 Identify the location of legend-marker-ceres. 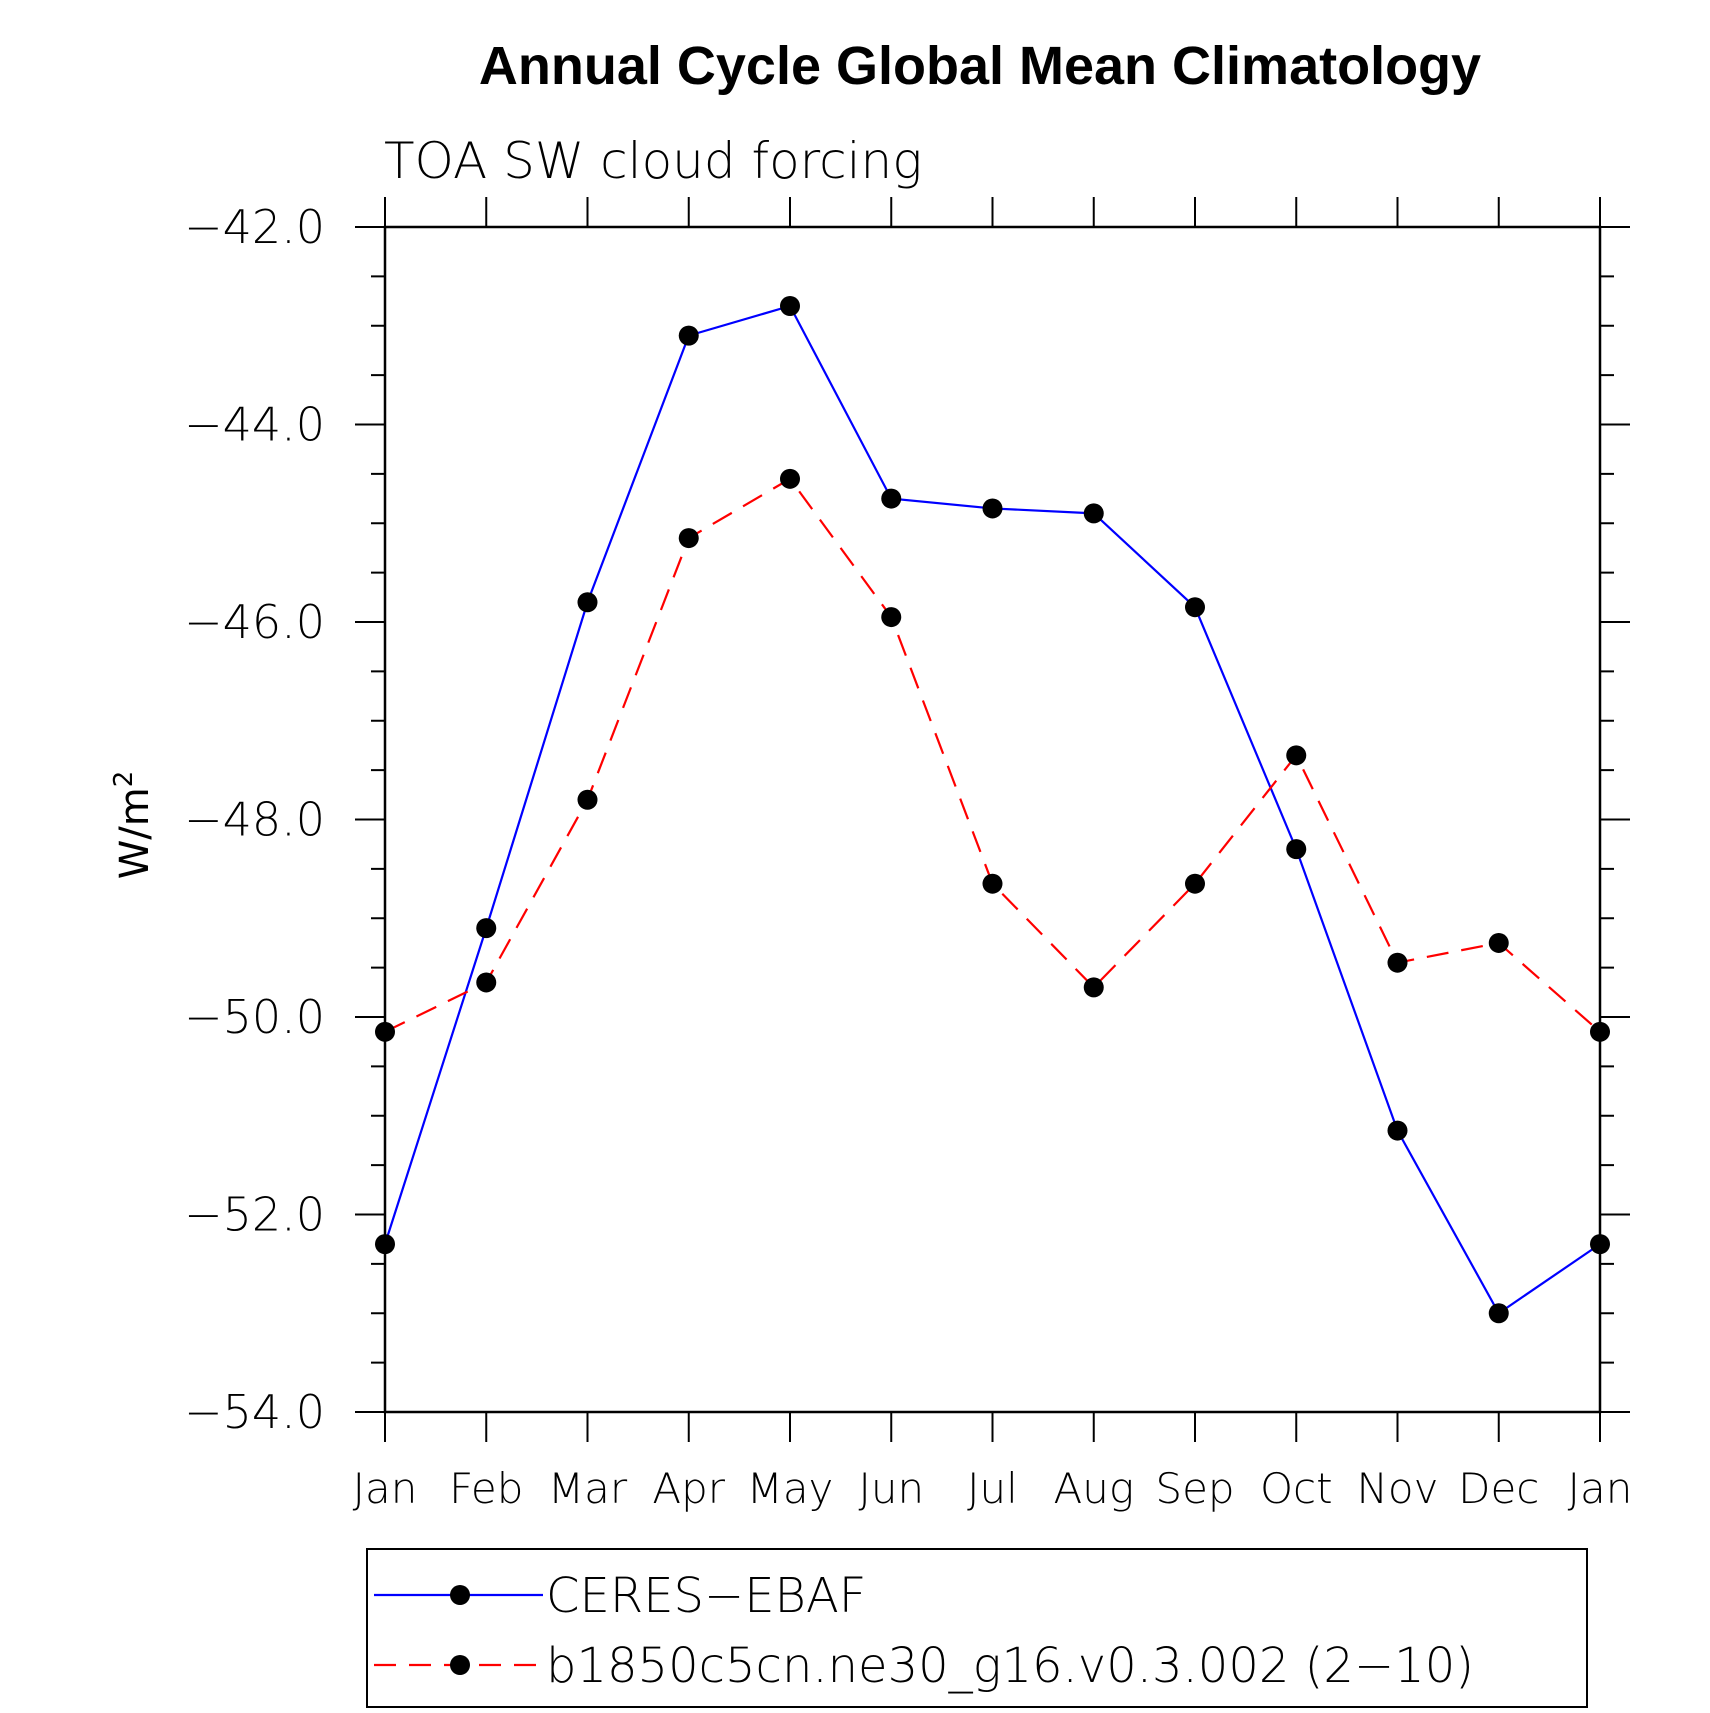
(460, 1595).